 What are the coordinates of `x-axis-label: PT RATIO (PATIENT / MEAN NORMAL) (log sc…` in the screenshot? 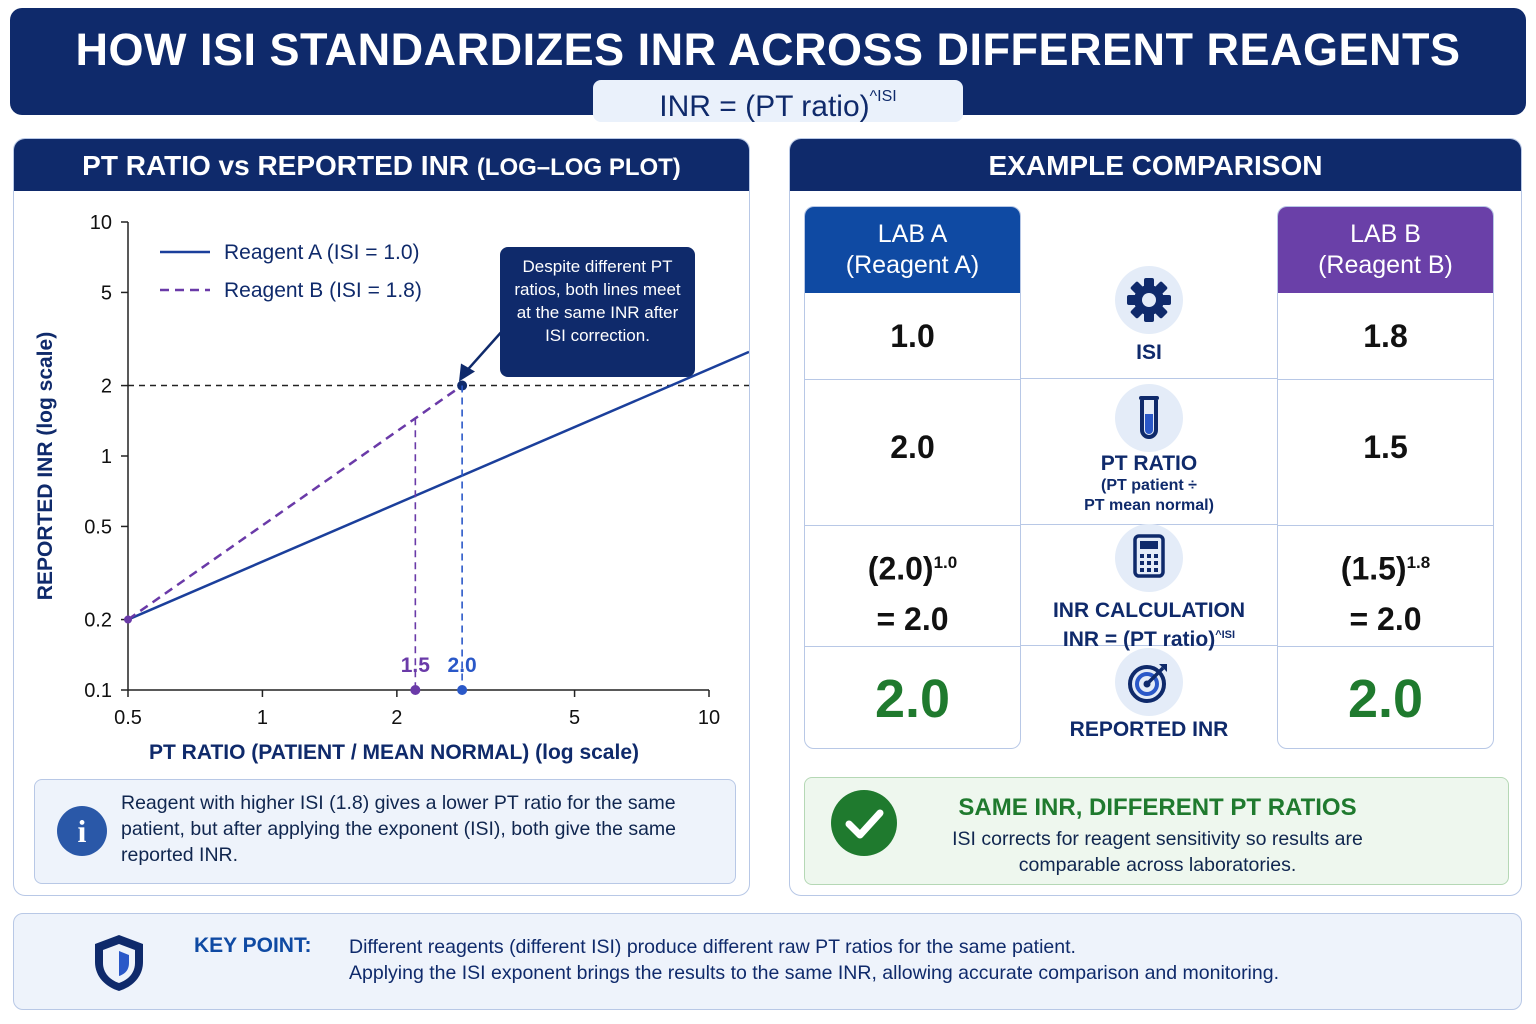 It's located at (394, 752).